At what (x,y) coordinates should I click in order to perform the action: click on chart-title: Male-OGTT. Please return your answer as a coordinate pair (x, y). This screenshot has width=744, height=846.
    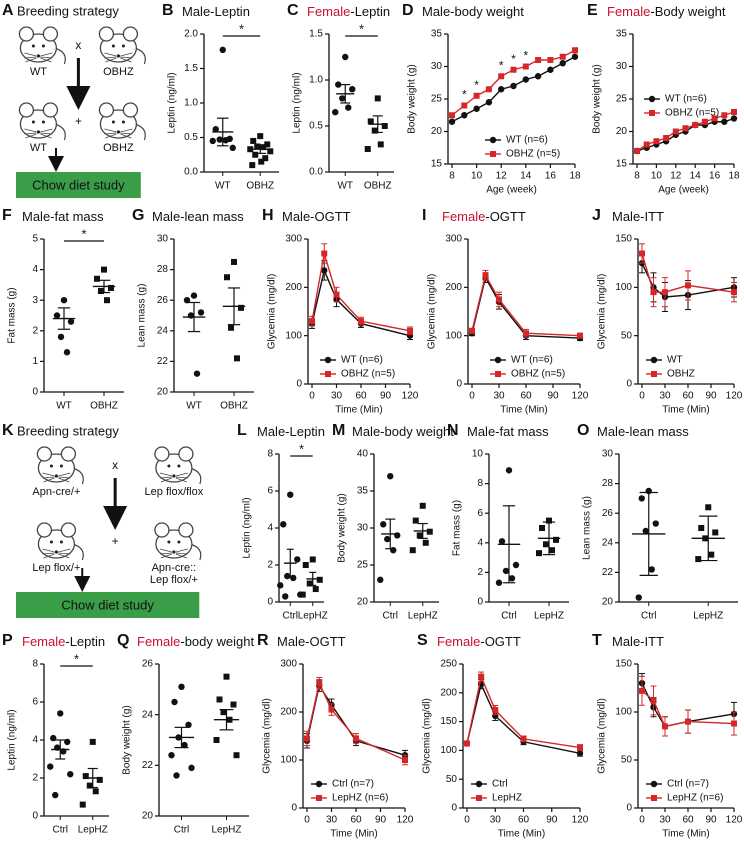
    Looking at the image, I should click on (316, 216).